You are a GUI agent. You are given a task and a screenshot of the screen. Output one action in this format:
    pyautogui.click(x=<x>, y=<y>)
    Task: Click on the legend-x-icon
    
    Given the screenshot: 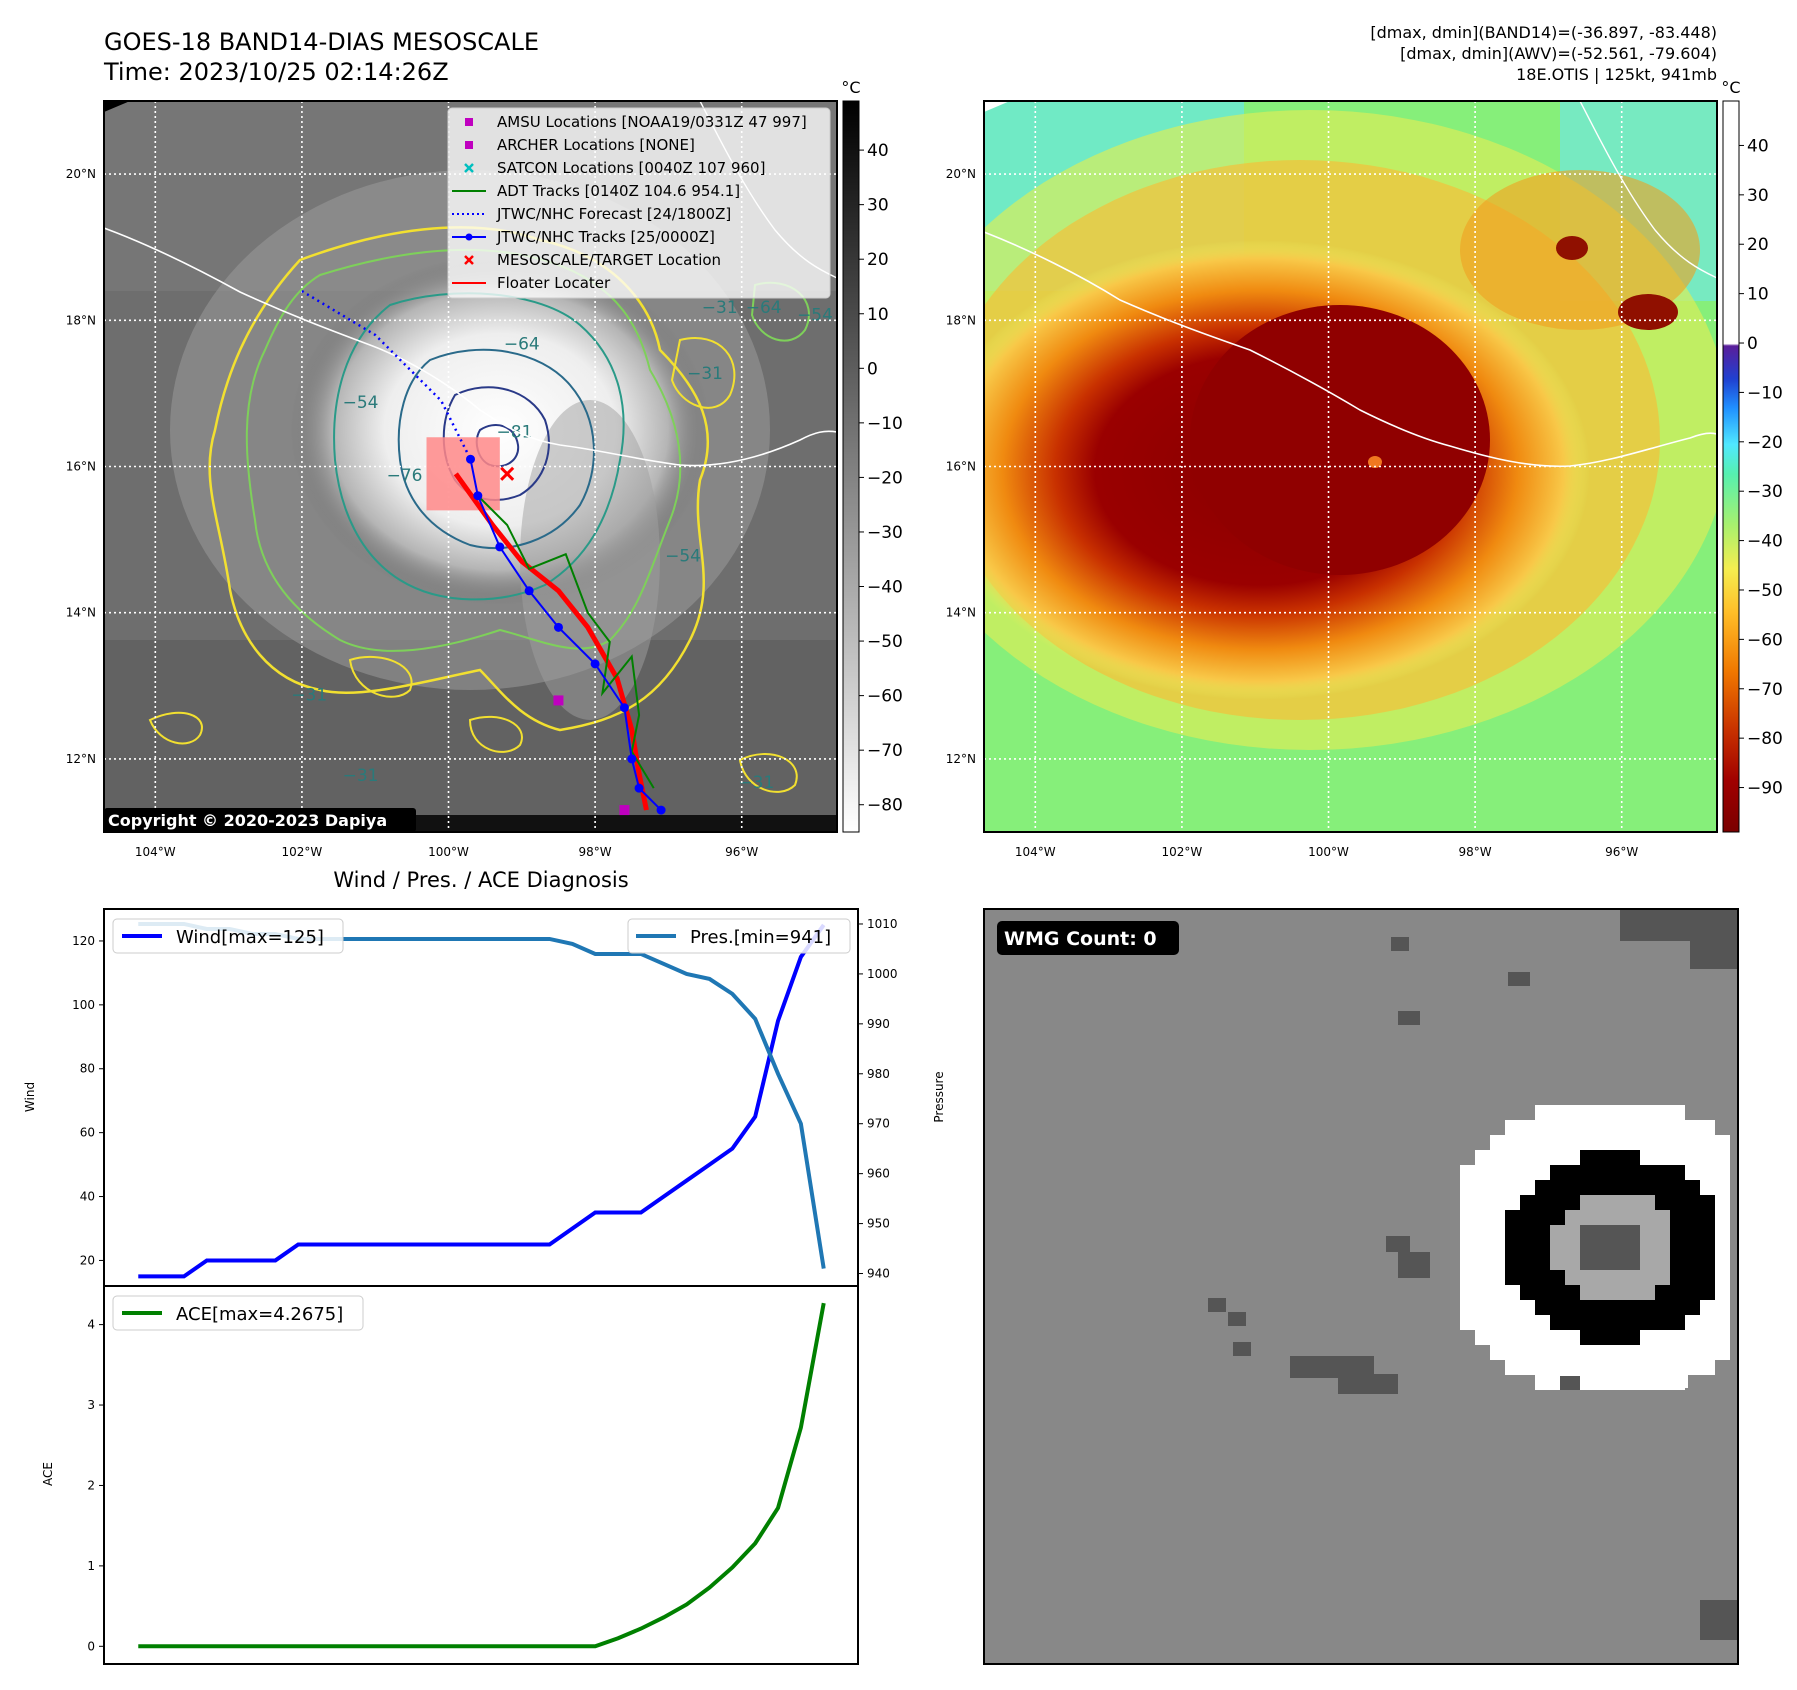 What is the action you would take?
    pyautogui.click(x=469, y=260)
    